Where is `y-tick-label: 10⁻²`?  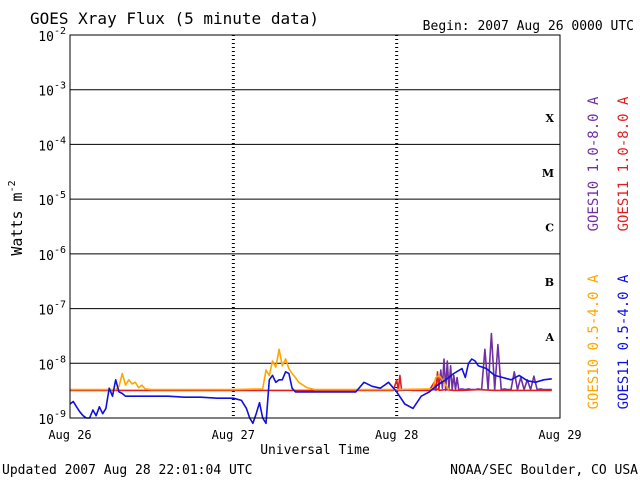 y-tick-label: 10⁻² is located at coordinates (52, 35).